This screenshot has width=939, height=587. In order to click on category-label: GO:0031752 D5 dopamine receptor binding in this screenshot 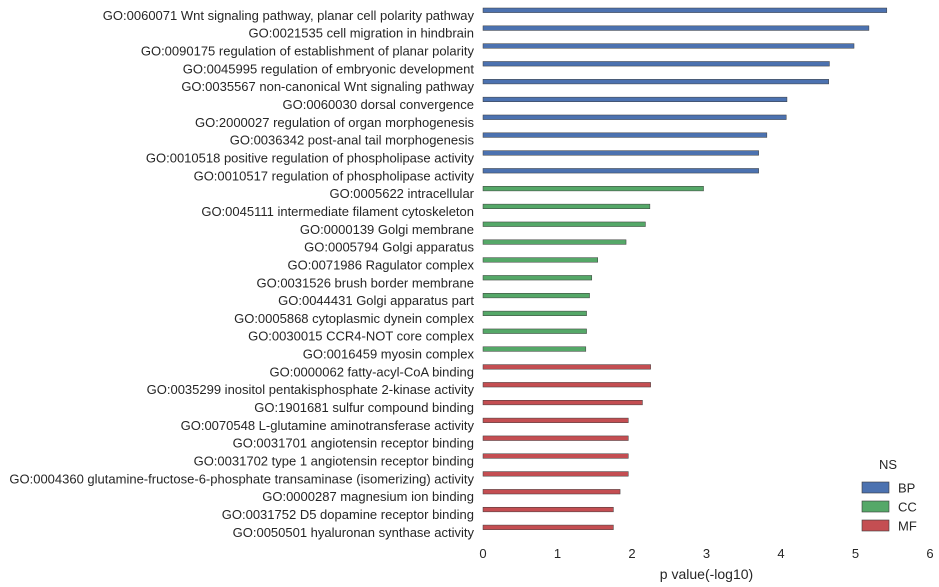, I will do `click(348, 514)`.